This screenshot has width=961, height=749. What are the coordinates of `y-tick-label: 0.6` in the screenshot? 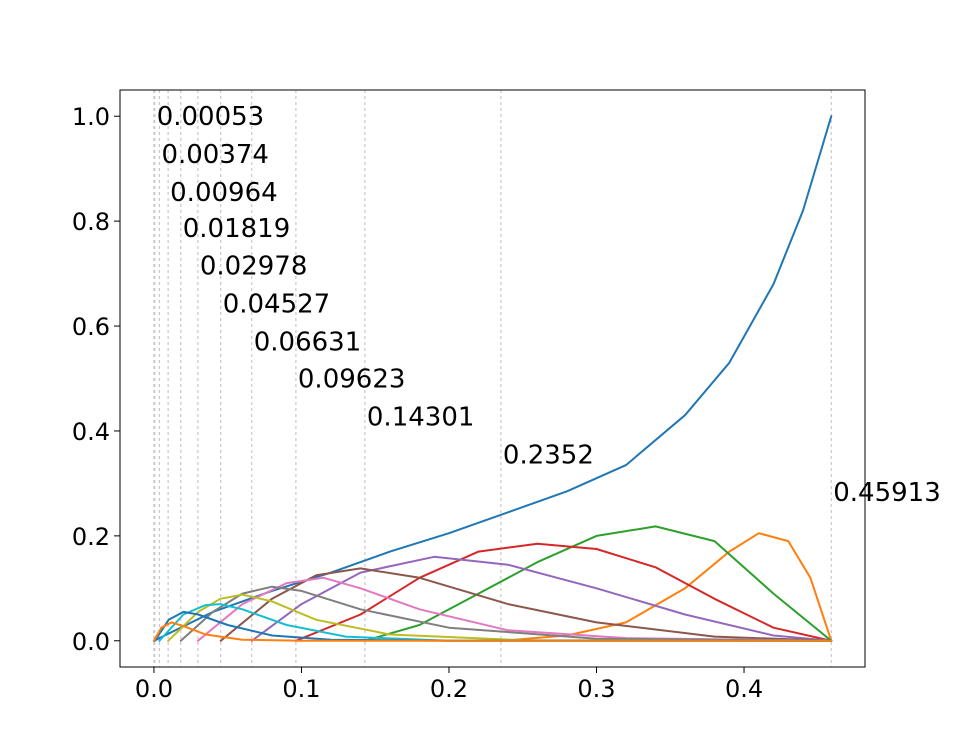 It's located at (91, 327).